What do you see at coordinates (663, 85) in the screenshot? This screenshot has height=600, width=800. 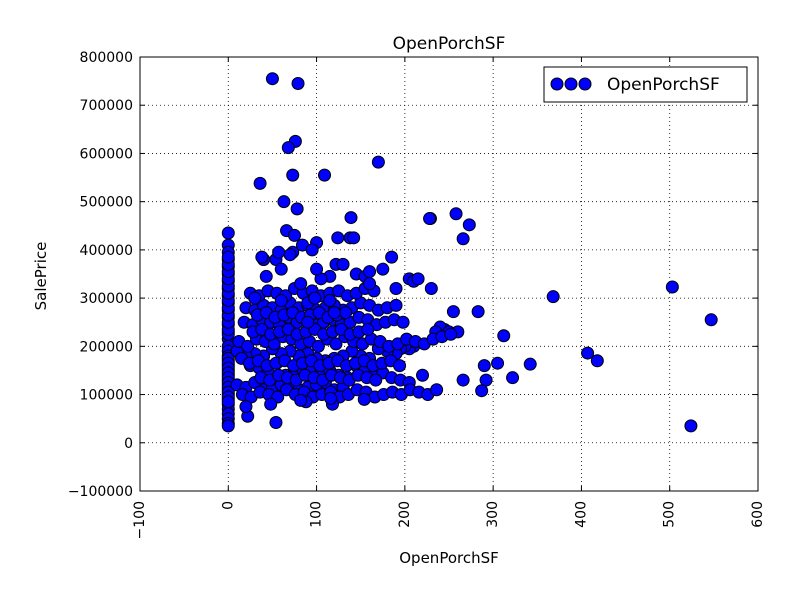 I see `legend-label: OpenPorchSF` at bounding box center [663, 85].